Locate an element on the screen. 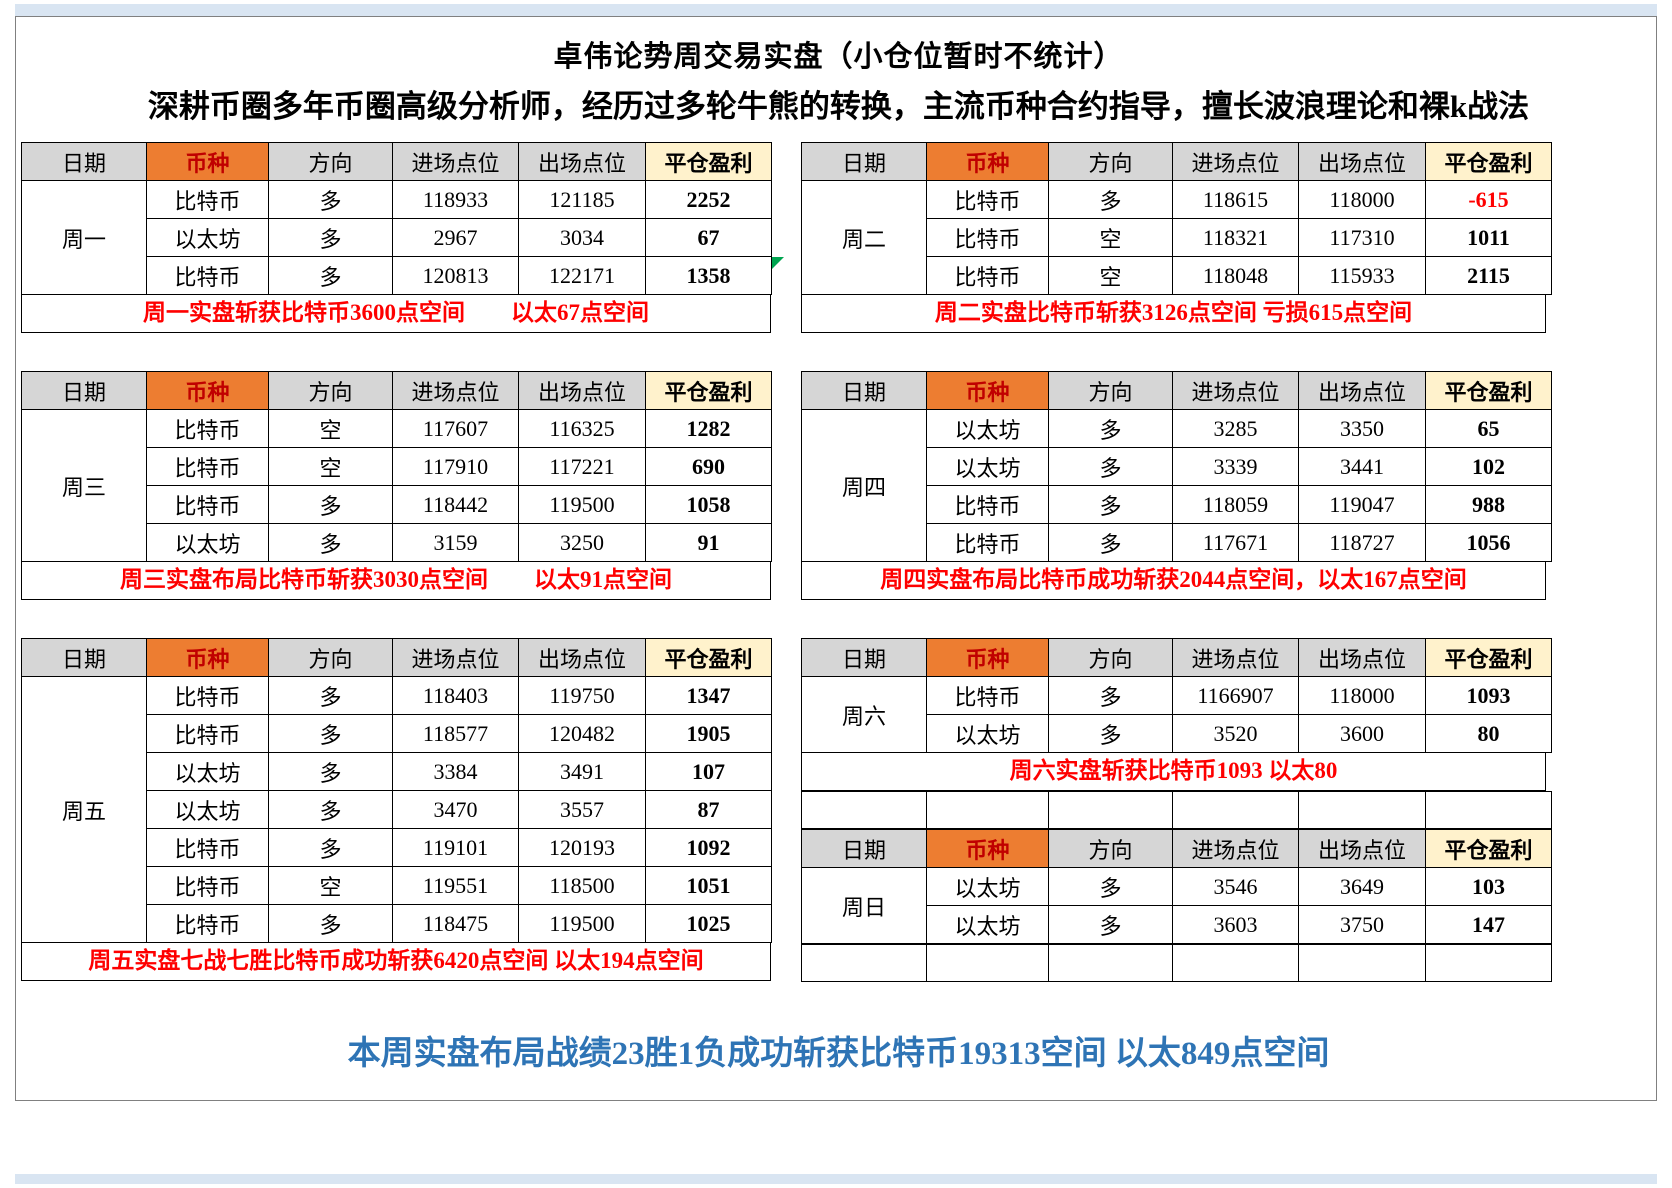 This screenshot has width=1672, height=1188. exit-cell: 115933 is located at coordinates (1362, 275).